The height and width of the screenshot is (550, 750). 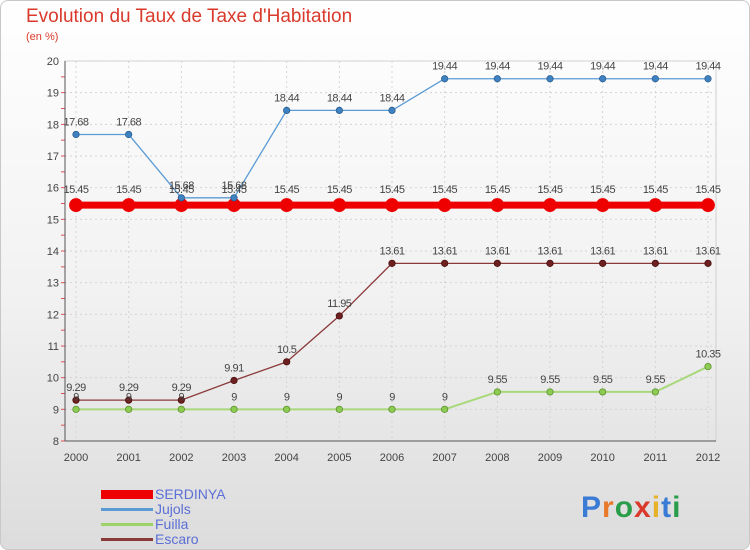 What do you see at coordinates (444, 458) in the screenshot?
I see `x-tick-label: 2007` at bounding box center [444, 458].